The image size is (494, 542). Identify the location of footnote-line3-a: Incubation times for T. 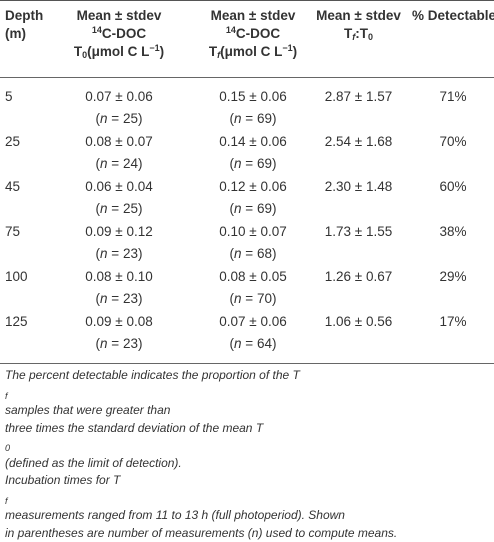
(247, 481).